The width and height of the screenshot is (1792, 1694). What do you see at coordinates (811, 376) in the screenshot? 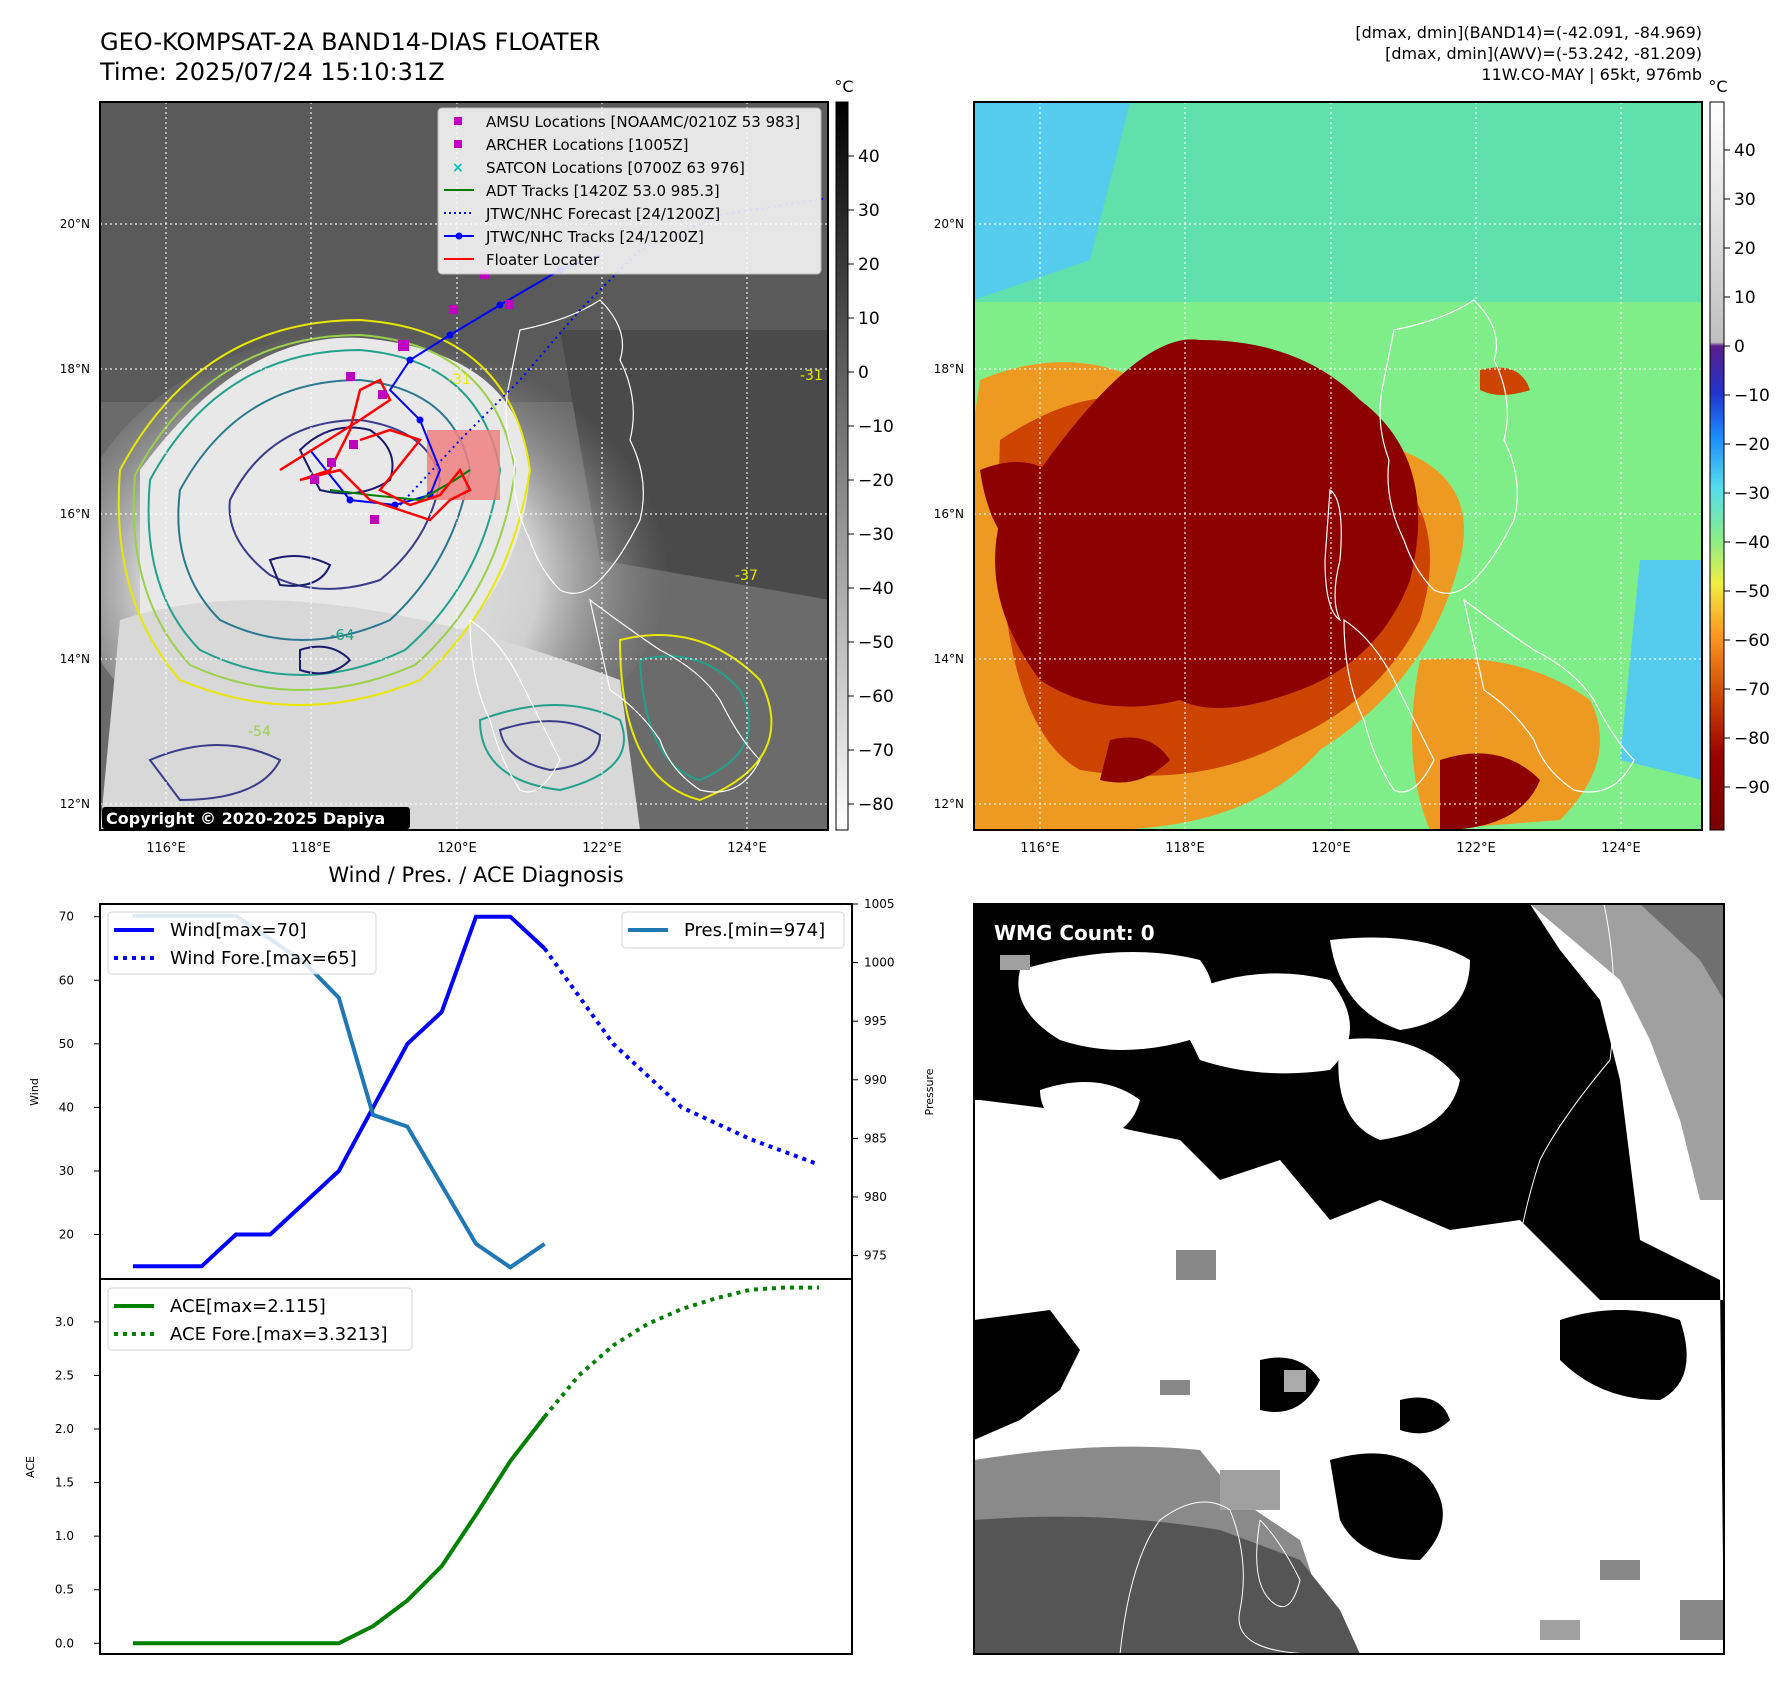
I see `contour-label: -31` at bounding box center [811, 376].